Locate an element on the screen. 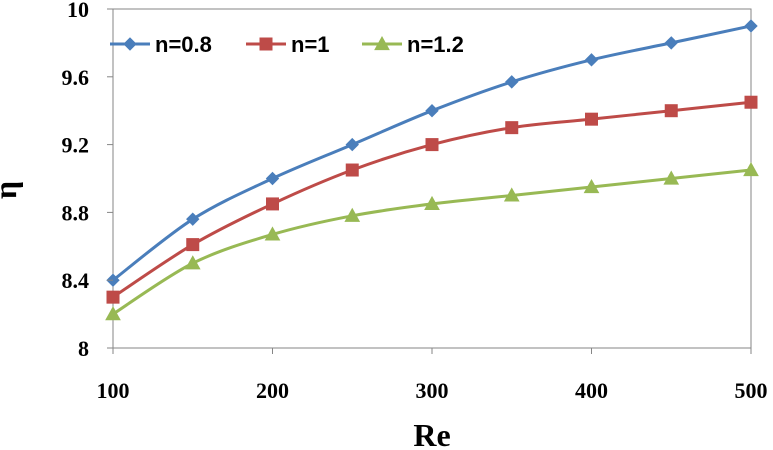  legend: n=0.8 n=1 n=1.2 is located at coordinates (287, 44).